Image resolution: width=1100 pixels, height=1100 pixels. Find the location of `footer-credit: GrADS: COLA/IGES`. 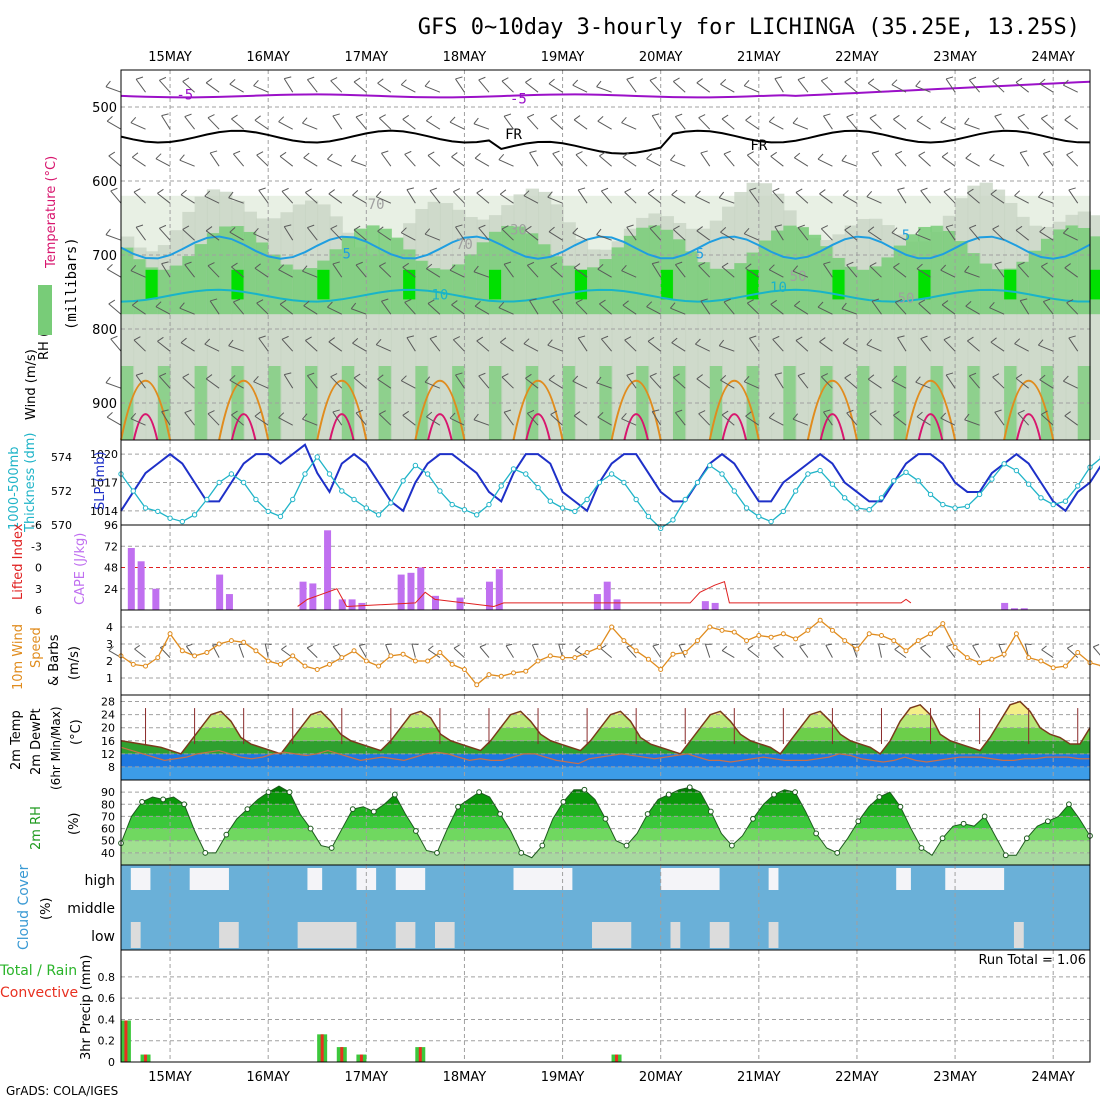

footer-credit: GrADS: COLA/IGES is located at coordinates (62, 1091).